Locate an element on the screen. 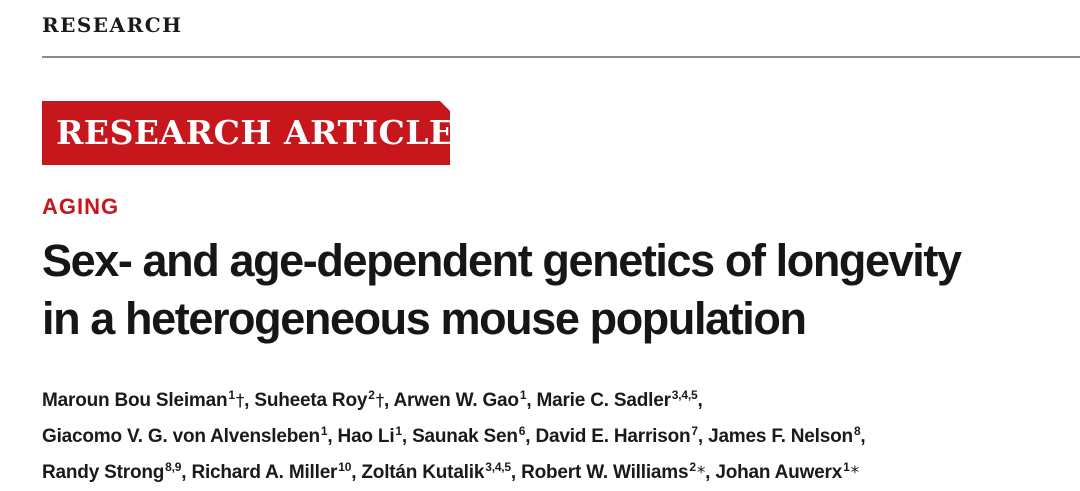 The image size is (1080, 491). author-name: Johan Auwerx is located at coordinates (779, 472).